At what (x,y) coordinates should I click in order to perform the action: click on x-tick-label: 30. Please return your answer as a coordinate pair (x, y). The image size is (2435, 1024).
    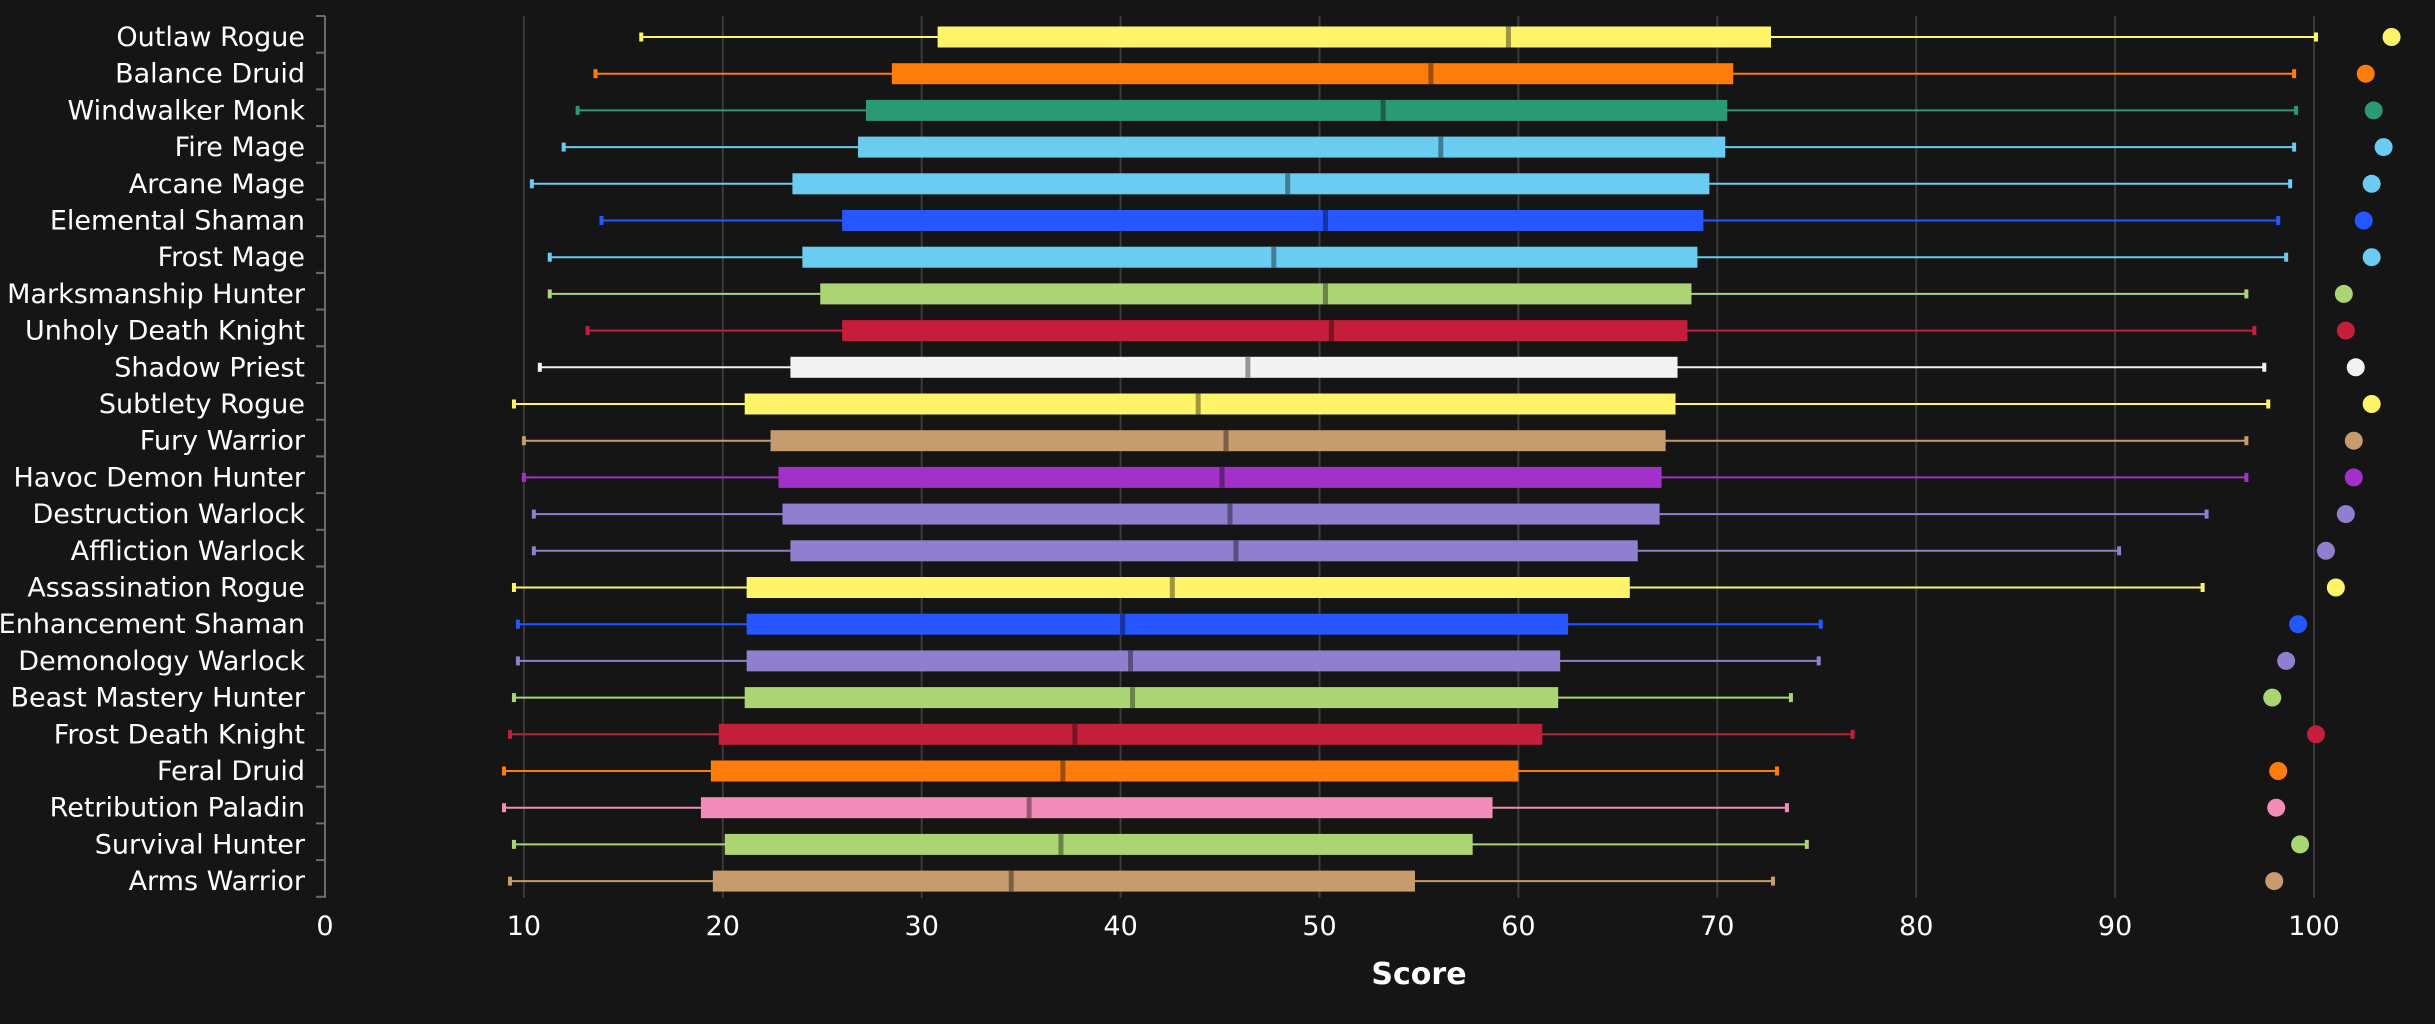
    Looking at the image, I should click on (922, 926).